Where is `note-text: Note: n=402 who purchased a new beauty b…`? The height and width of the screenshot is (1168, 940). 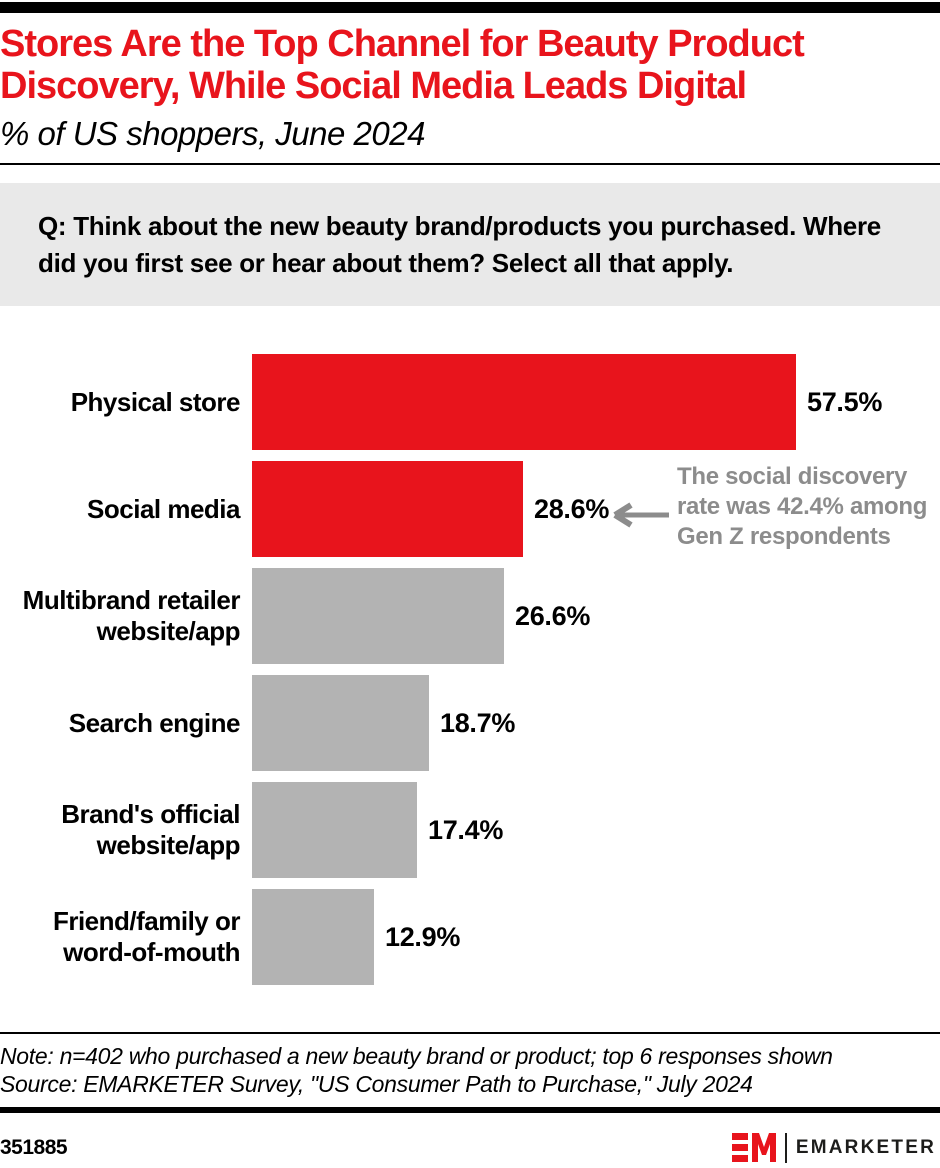 note-text: Note: n=402 who purchased a new beauty b… is located at coordinates (416, 1056).